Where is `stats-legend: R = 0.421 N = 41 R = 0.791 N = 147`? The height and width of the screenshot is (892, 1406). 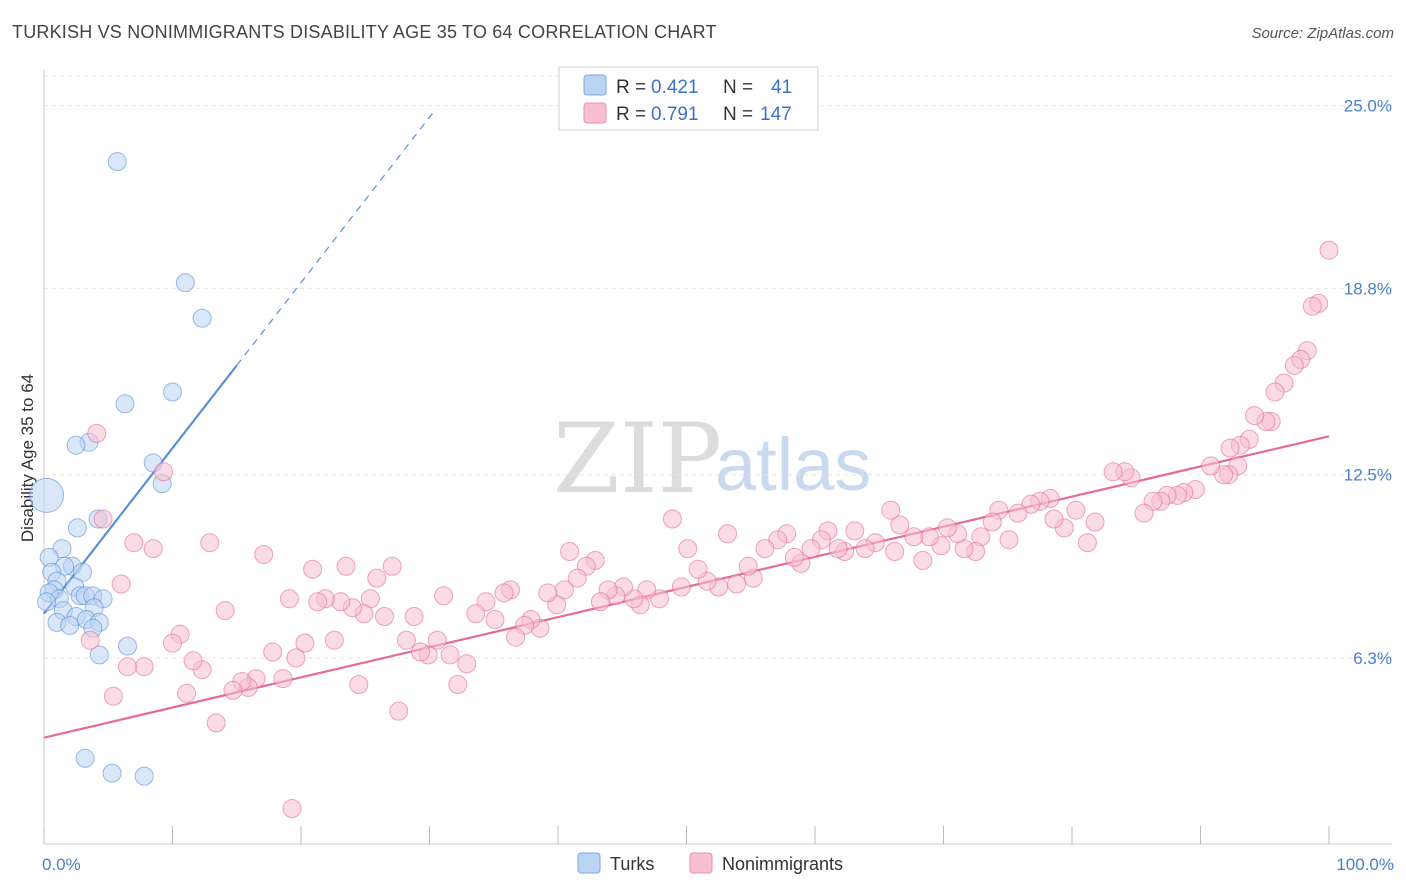 stats-legend: R = 0.421 N = 41 R = 0.791 N = 147 is located at coordinates (688, 98).